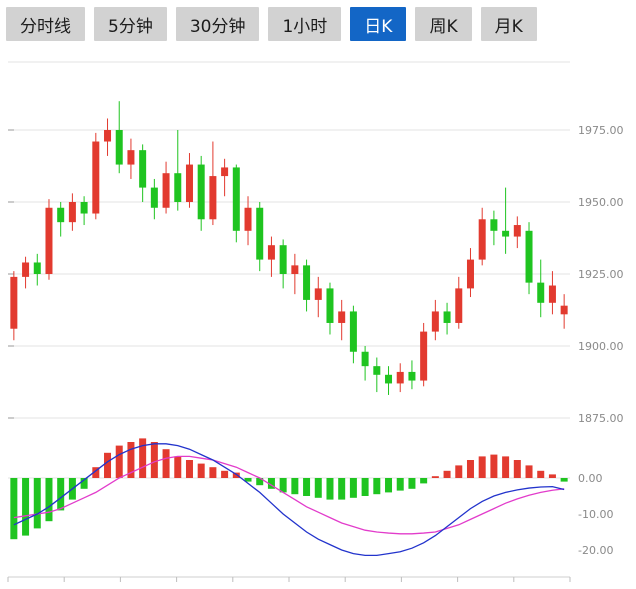 The height and width of the screenshot is (589, 636). What do you see at coordinates (595, 514) in the screenshot?
I see `svg-text: -10.00` at bounding box center [595, 514].